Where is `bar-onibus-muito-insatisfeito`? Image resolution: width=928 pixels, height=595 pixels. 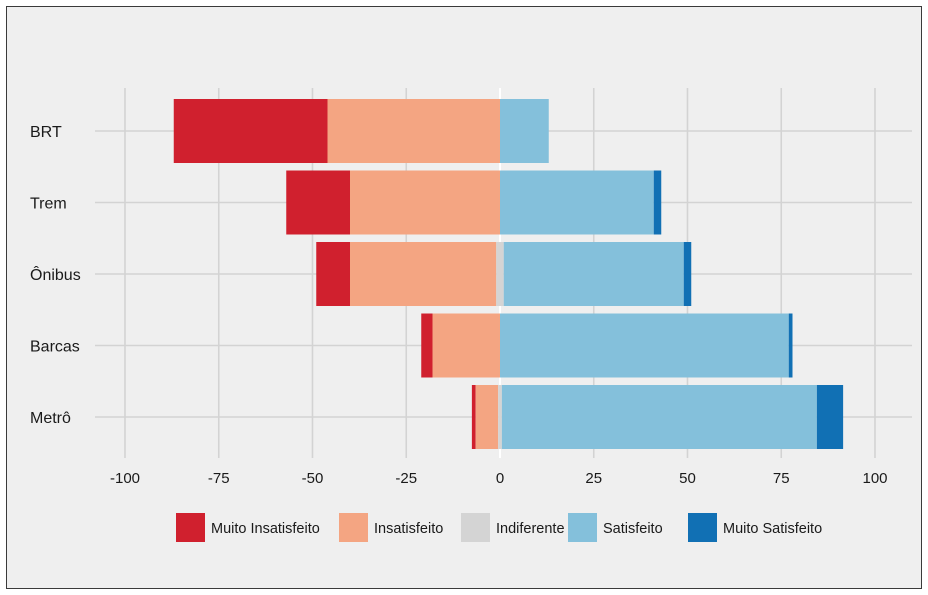
bar-onibus-muito-insatisfeito is located at coordinates (333, 274).